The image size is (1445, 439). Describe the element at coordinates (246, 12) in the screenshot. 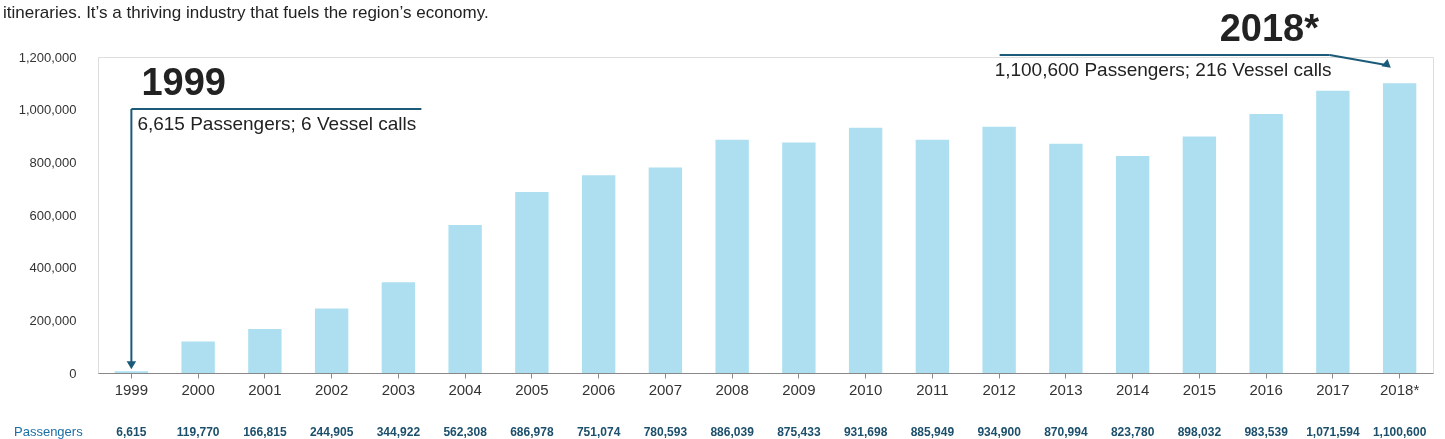

I see `text: itineraries. It’s a thriving industry that fuels the region’s economy.` at that location.